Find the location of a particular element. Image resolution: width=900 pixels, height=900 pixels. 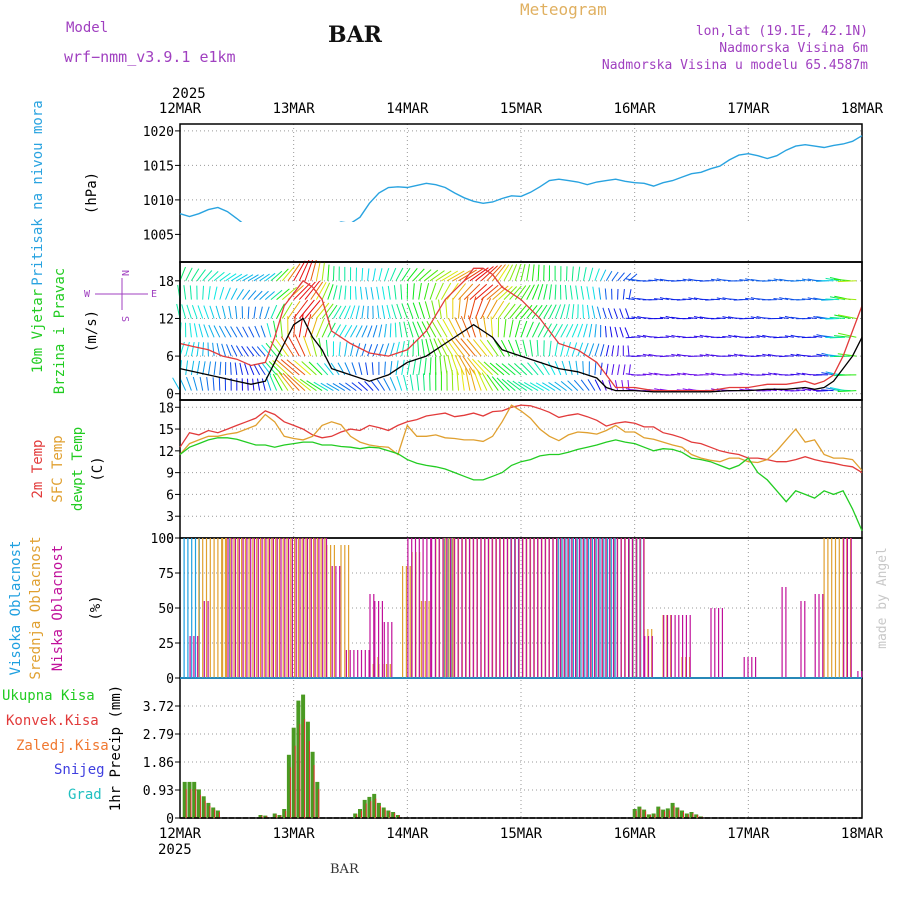

bottom-year-label: 2025 is located at coordinates (175, 850).